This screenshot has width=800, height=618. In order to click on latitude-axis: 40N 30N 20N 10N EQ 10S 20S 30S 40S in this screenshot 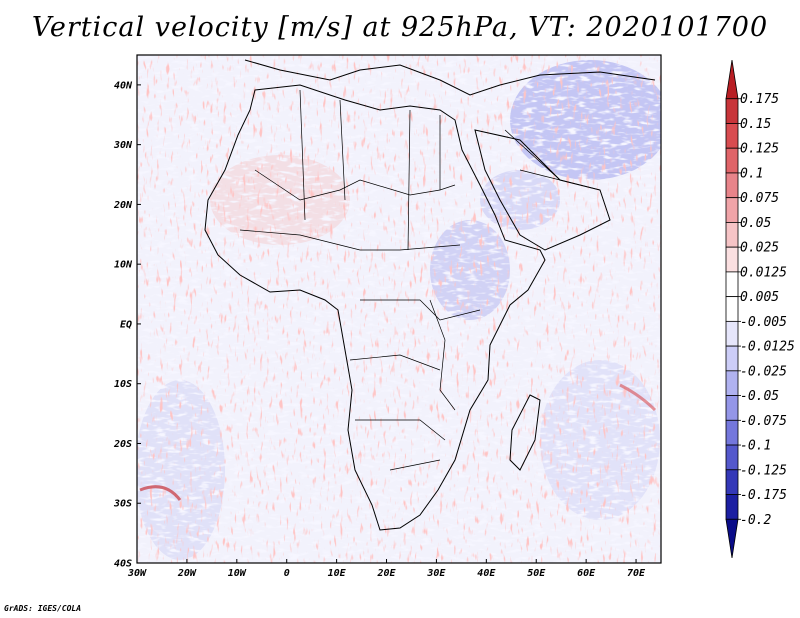, I will do `click(127, 325)`.